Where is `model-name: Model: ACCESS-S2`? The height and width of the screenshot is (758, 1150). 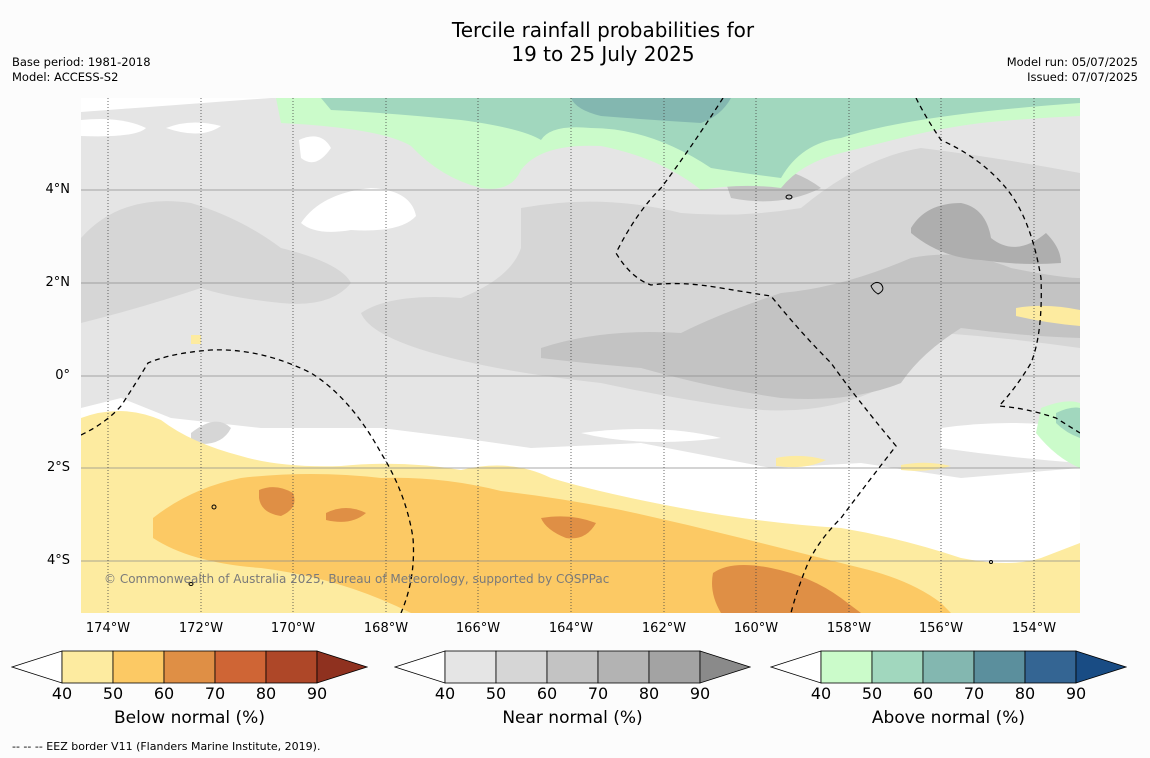
model-name: Model: ACCESS-S2 is located at coordinates (65, 77).